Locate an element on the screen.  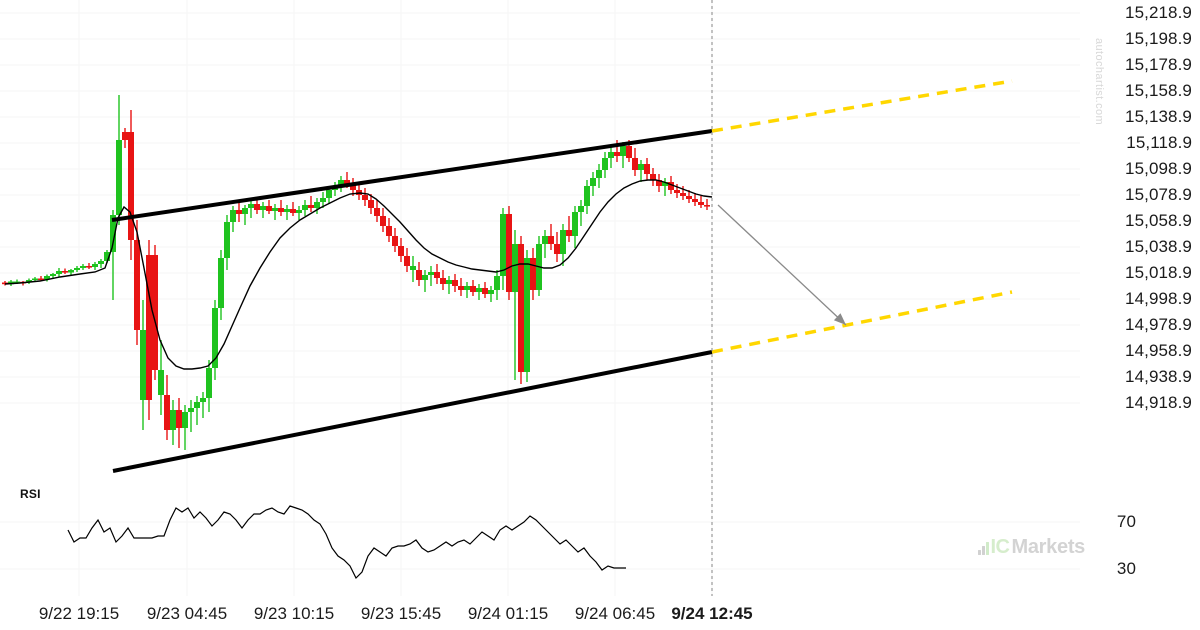
price-axis-label: 15,178.9 is located at coordinates (1158, 64).